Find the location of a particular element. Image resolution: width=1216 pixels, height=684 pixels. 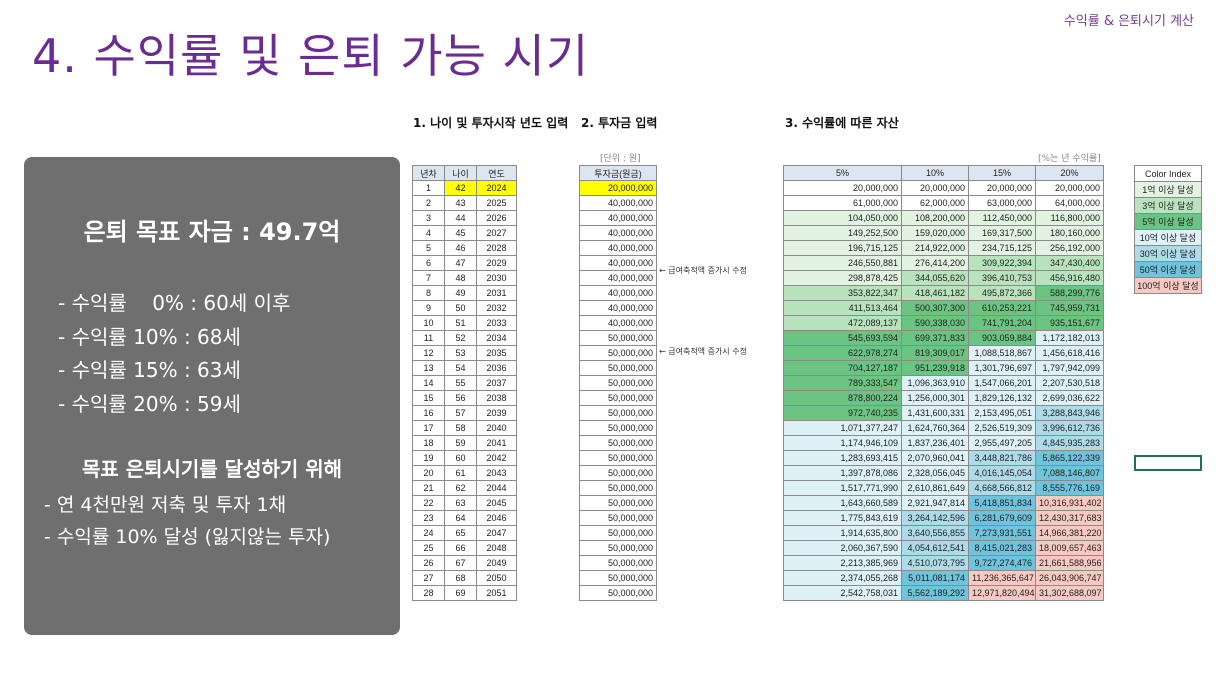

age-cell: 67 is located at coordinates (460, 563).